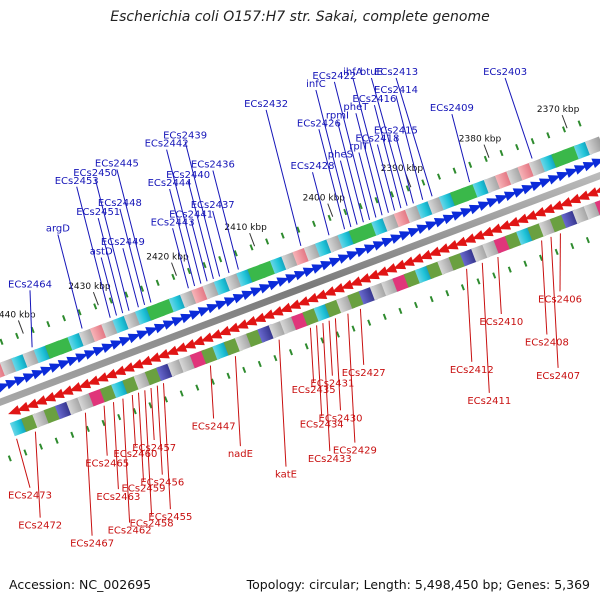 This screenshot has width=600, height=605. Describe the element at coordinates (80, 584) in the screenshot. I see `accession-label: Accession: NC_002695` at that location.